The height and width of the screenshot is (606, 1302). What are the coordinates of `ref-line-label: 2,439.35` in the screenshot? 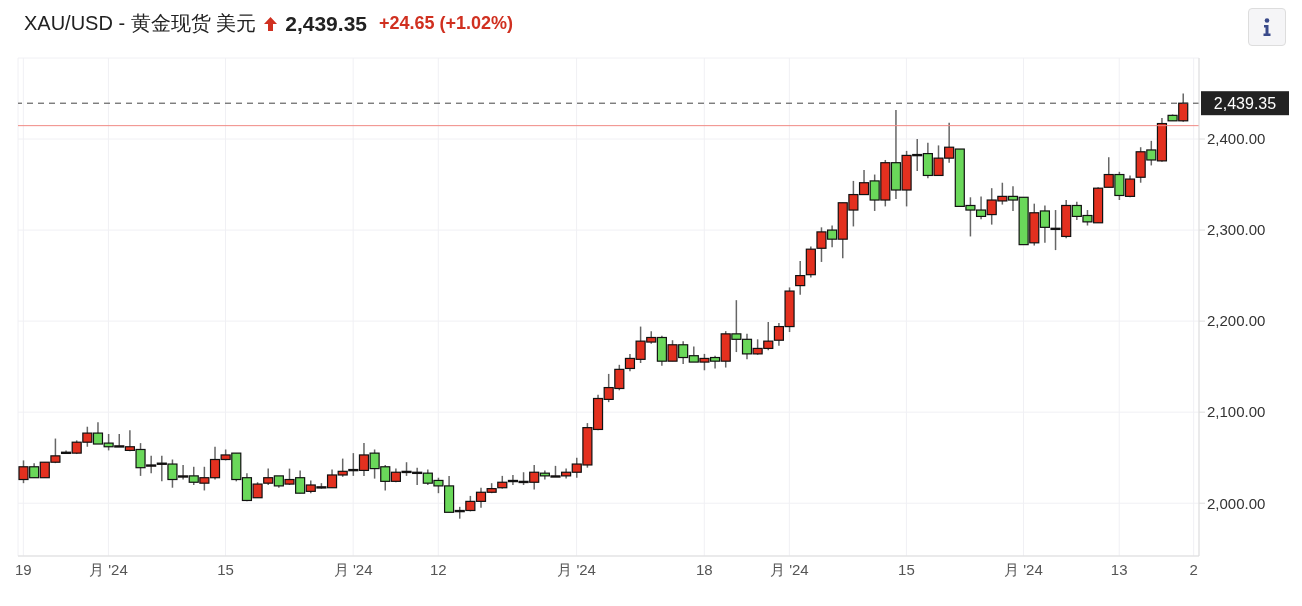 It's located at (1245, 104).